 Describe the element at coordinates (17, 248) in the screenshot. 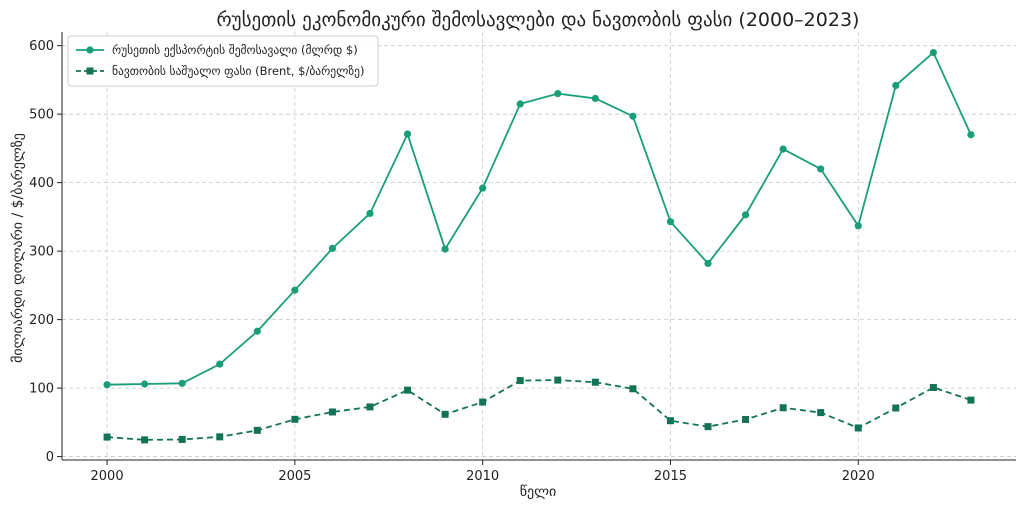

I see `y-axis-label: მილიარდი დოლარი / $/ბარელზე` at that location.